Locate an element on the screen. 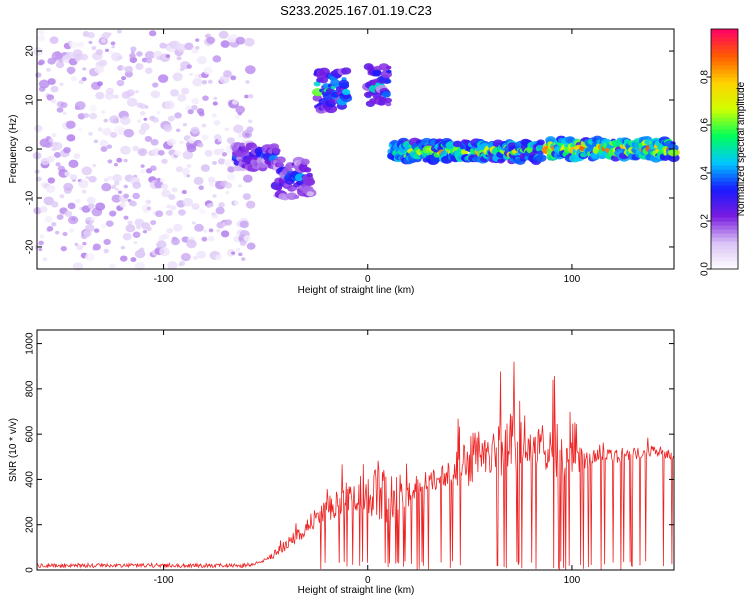  snr-y-tick-label: 600 is located at coordinates (30, 433).